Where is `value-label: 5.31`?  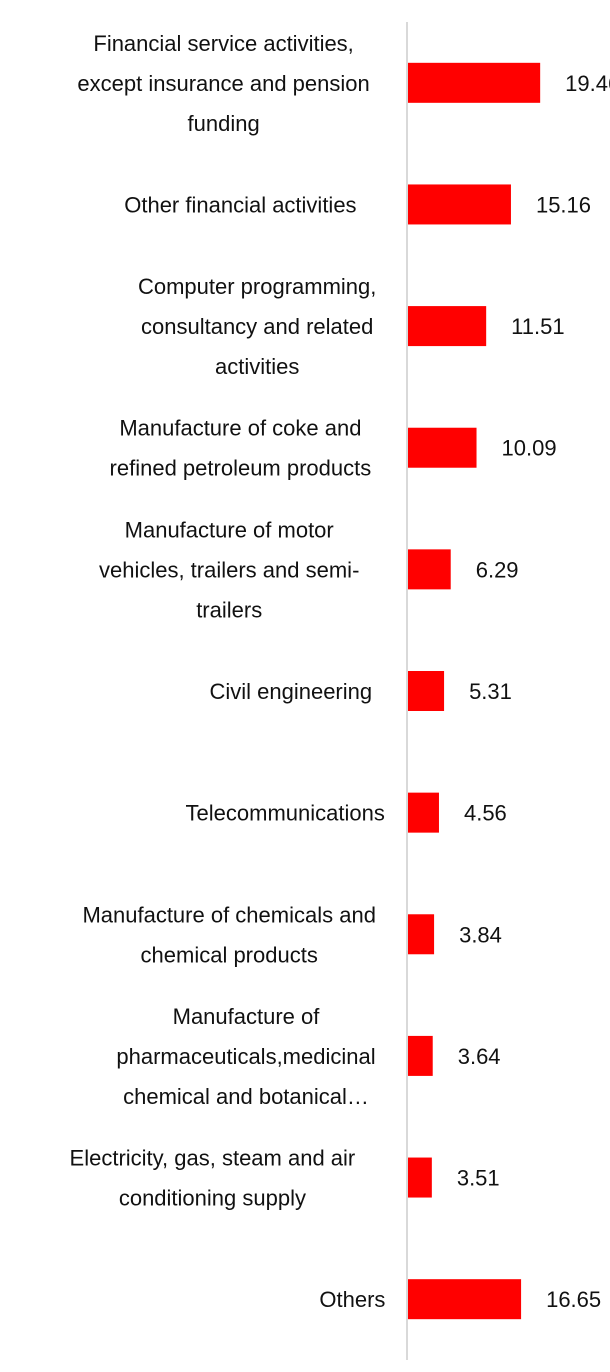 value-label: 5.31 is located at coordinates (490, 691).